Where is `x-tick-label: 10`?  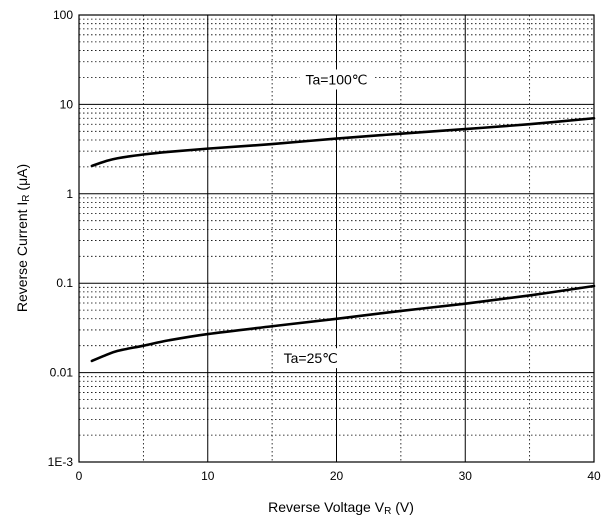 x-tick-label: 10 is located at coordinates (208, 476).